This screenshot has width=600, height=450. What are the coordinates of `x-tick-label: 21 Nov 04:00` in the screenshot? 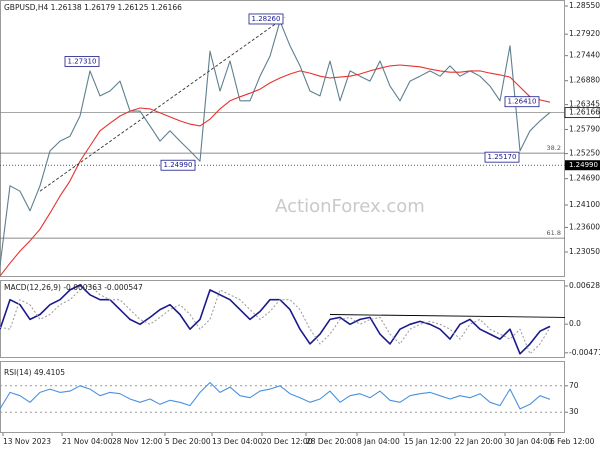 It's located at (87, 441).